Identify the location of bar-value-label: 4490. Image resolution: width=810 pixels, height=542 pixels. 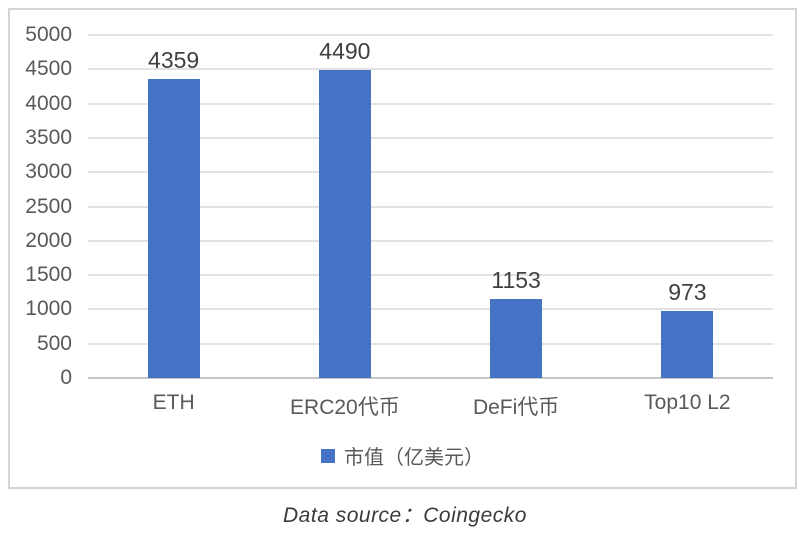
(345, 51).